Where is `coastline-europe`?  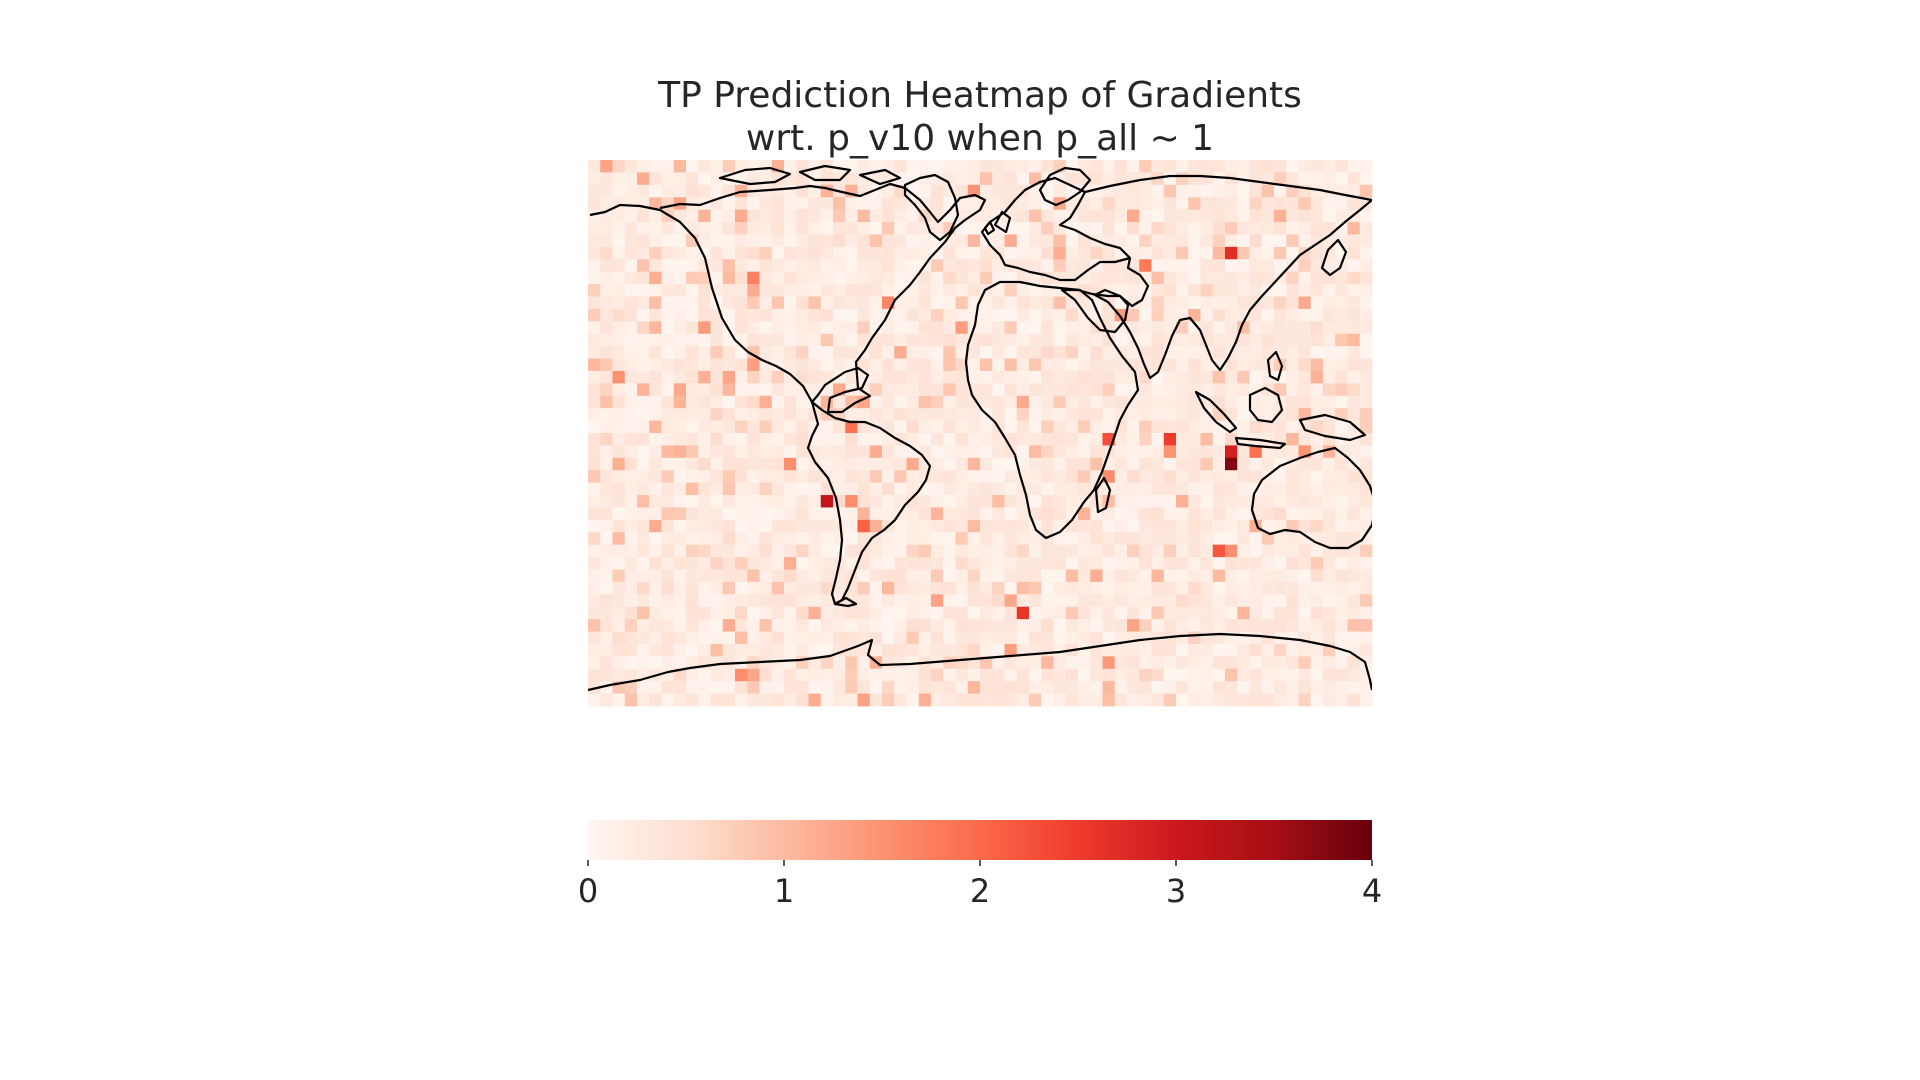
coastline-europe is located at coordinates (1056, 229).